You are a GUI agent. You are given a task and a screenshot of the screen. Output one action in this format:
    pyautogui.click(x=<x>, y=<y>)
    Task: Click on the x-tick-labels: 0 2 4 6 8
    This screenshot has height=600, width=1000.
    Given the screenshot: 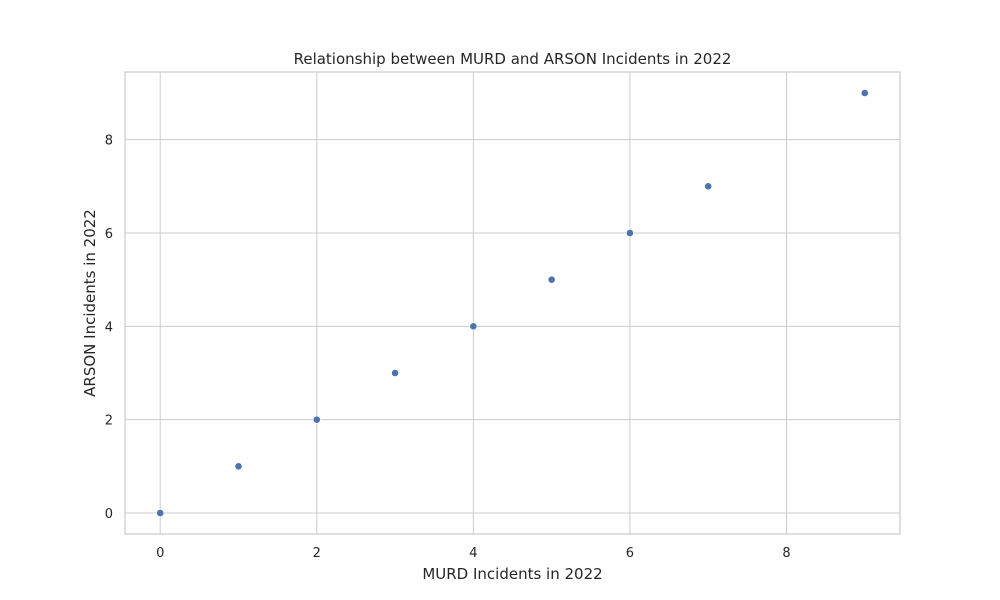 What is the action you would take?
    pyautogui.click(x=473, y=553)
    